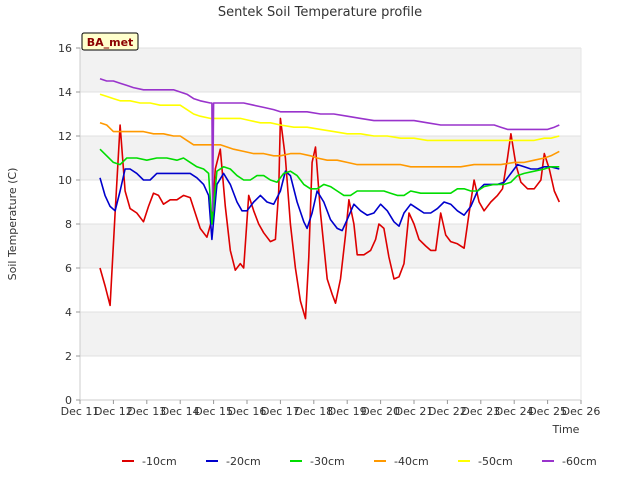 The height and width of the screenshot is (480, 640). What do you see at coordinates (12, 224) in the screenshot?
I see `y-axis-title: Soil Temperature (C)` at bounding box center [12, 224].